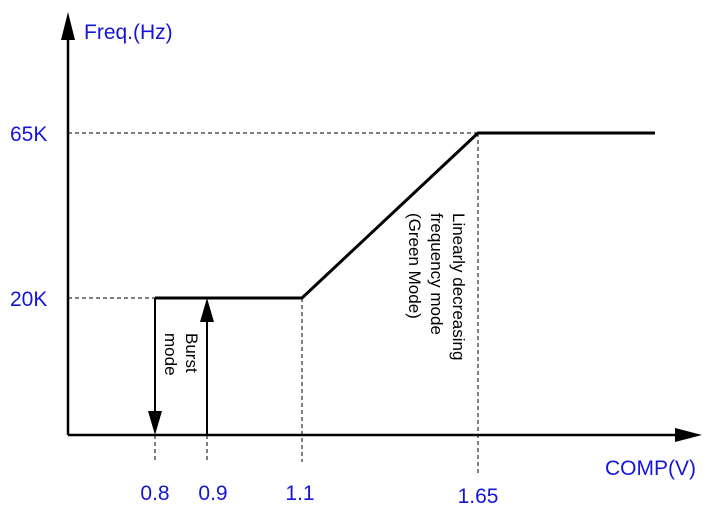 The height and width of the screenshot is (513, 717). What do you see at coordinates (181, 354) in the screenshot?
I see `burst-mode-annotation: Burst mode` at bounding box center [181, 354].